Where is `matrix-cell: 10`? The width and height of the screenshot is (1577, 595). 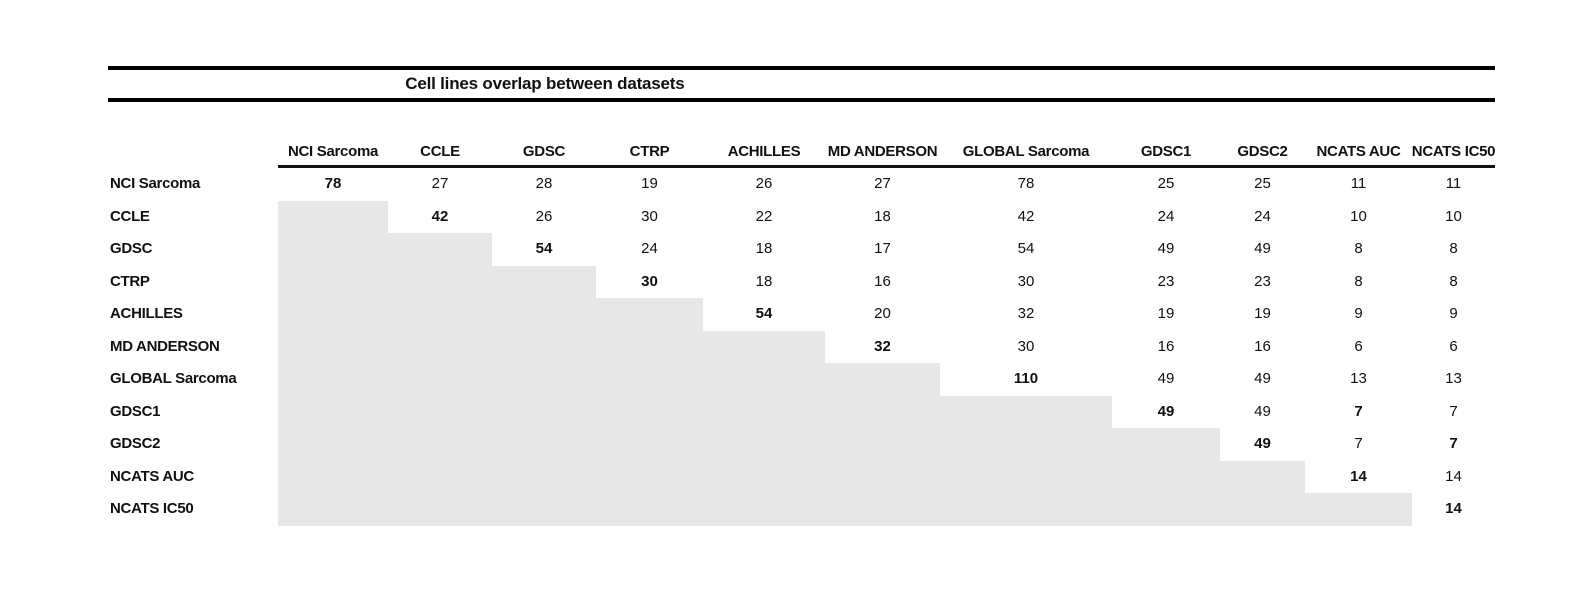 matrix-cell: 10 is located at coordinates (1358, 216).